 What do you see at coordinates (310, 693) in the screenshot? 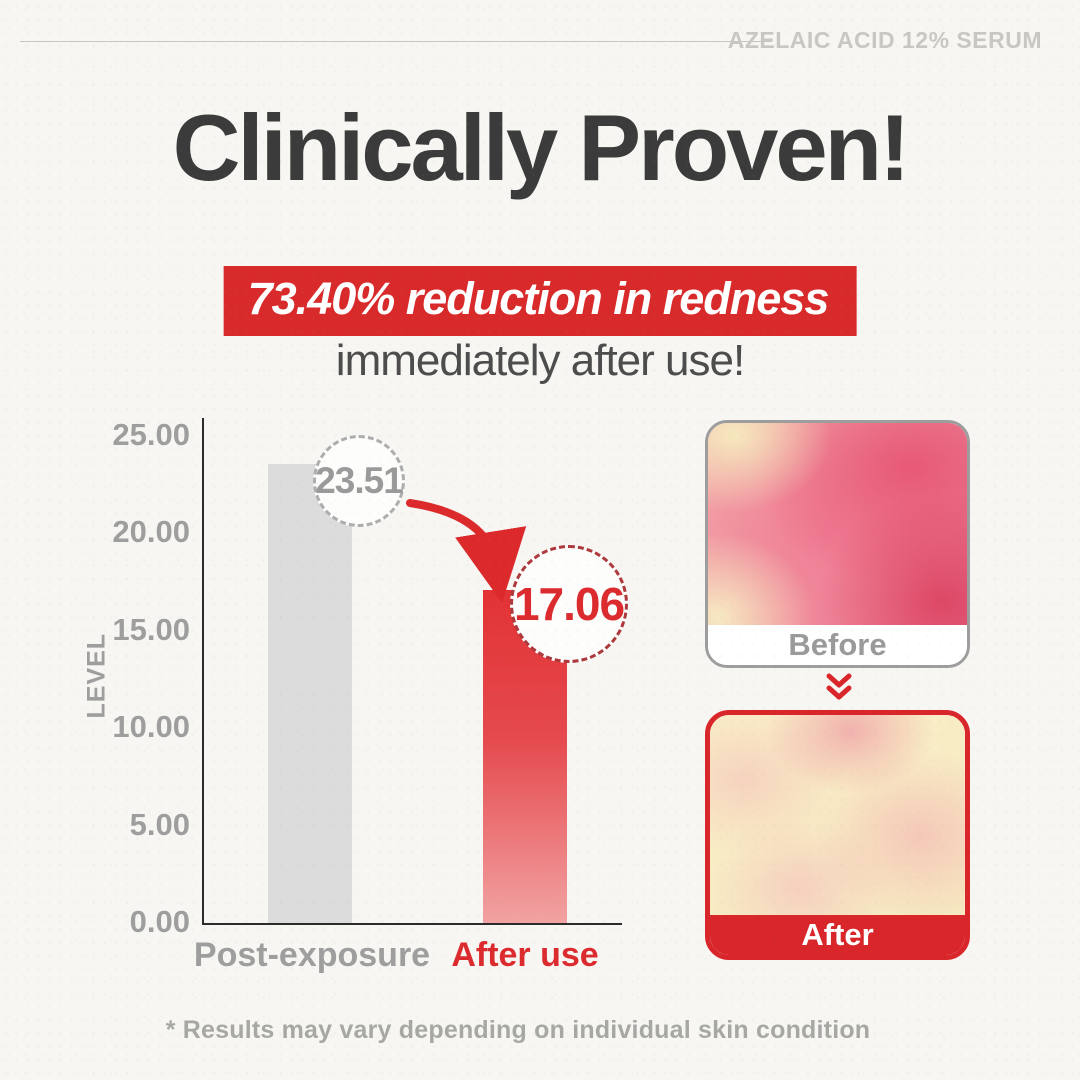
I see `bar-post-exposure` at bounding box center [310, 693].